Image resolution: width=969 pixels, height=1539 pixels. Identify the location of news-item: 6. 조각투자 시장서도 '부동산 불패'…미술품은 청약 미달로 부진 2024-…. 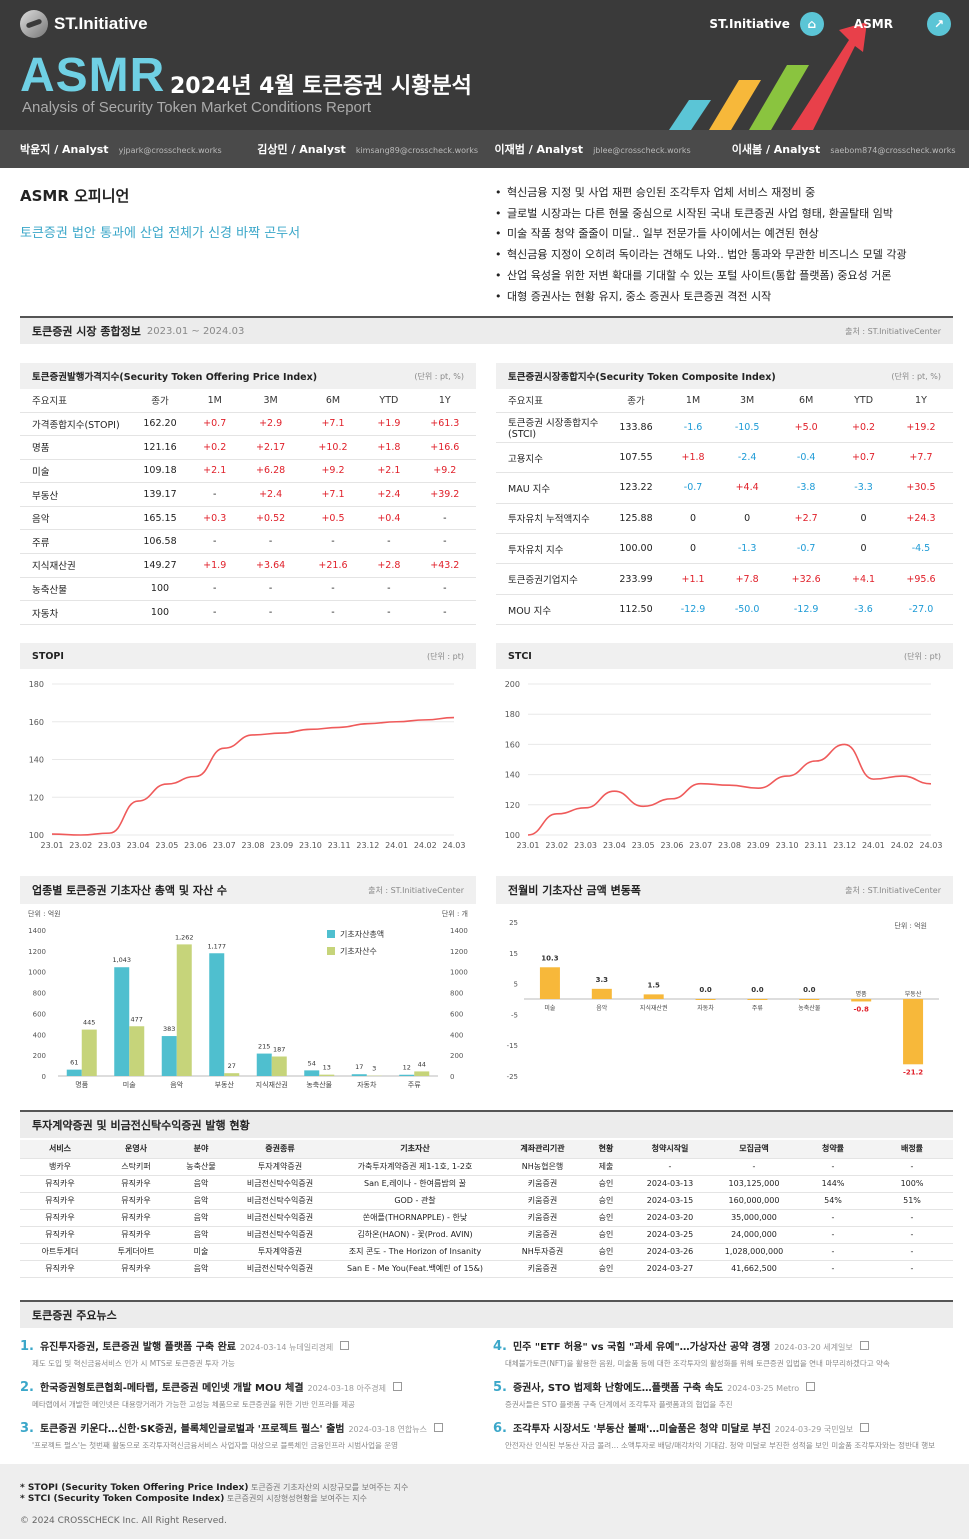
(723, 1435).